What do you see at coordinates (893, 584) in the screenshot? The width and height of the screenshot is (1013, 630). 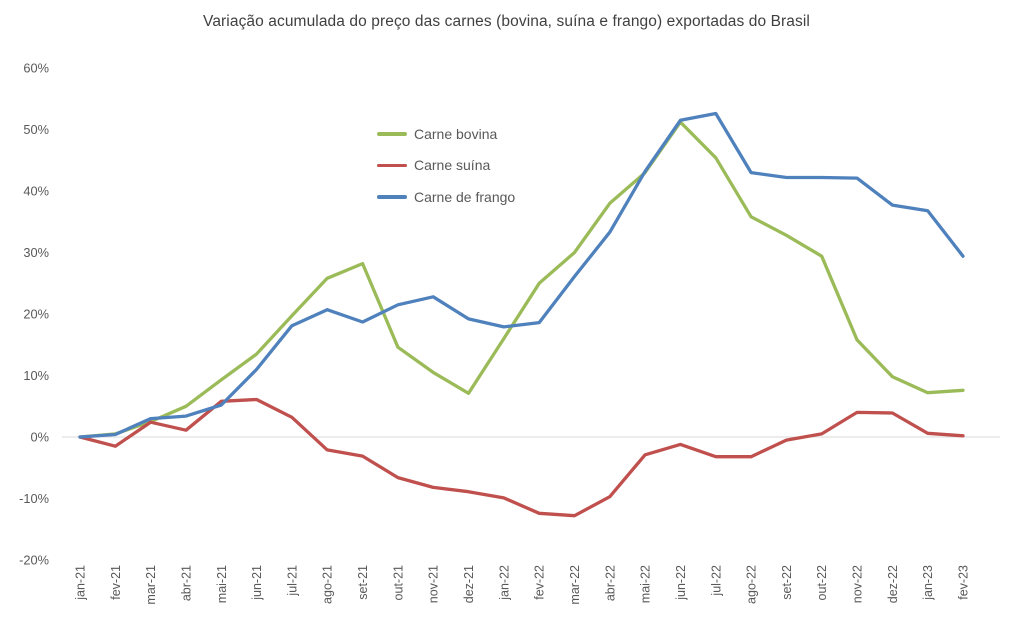 I see `x-axis-tick-label: dez-22` at bounding box center [893, 584].